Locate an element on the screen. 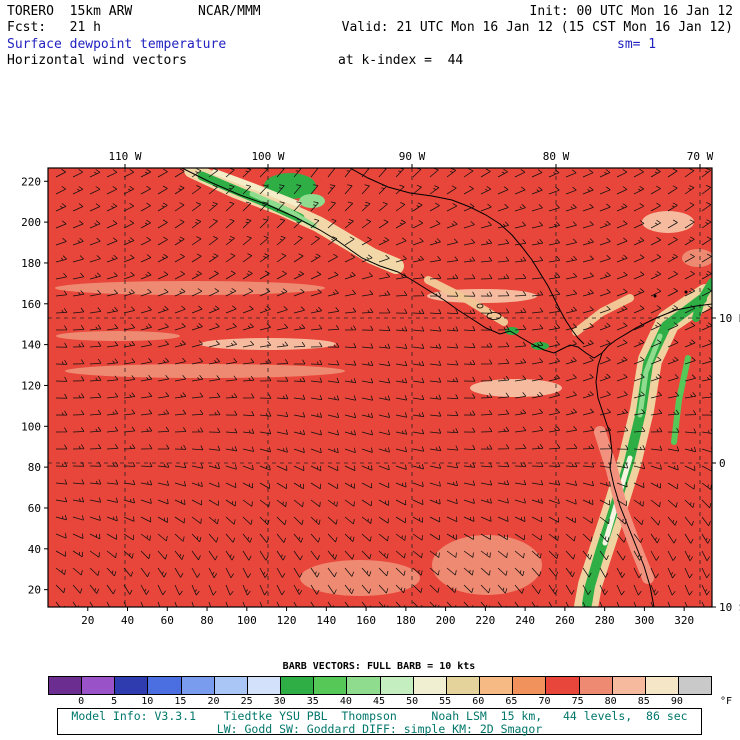 This screenshot has width=740, height=740. y-axis-tick-label: 80 is located at coordinates (34, 467).